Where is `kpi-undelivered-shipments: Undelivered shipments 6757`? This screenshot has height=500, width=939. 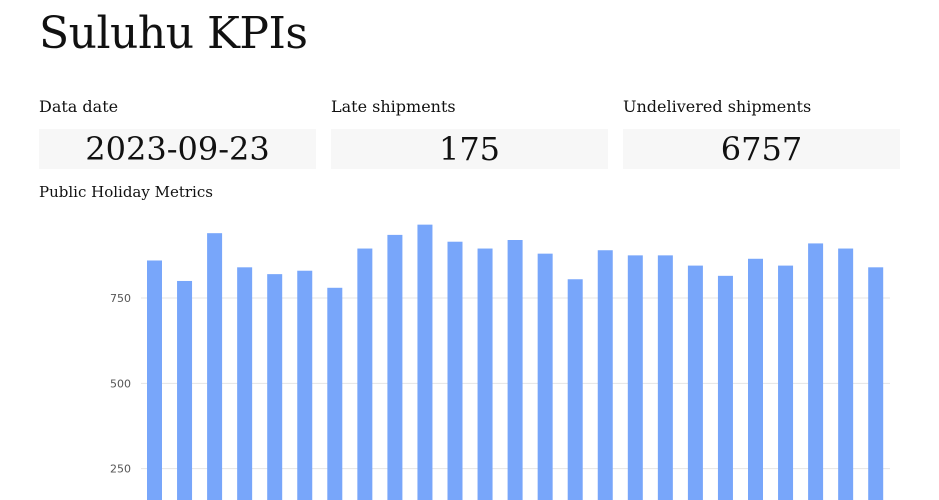
kpi-undelivered-shipments: Undelivered shipments 6757 is located at coordinates (761, 132).